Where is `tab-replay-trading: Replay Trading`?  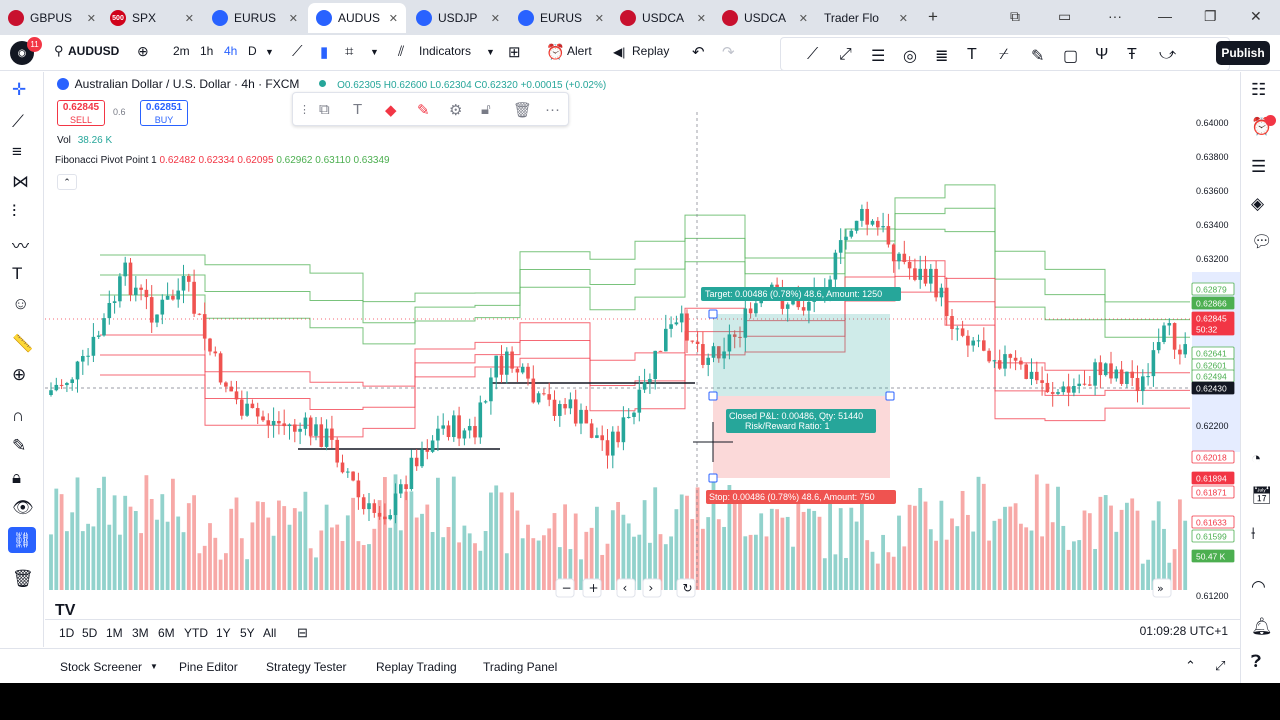 tab-replay-trading: Replay Trading is located at coordinates (416, 667).